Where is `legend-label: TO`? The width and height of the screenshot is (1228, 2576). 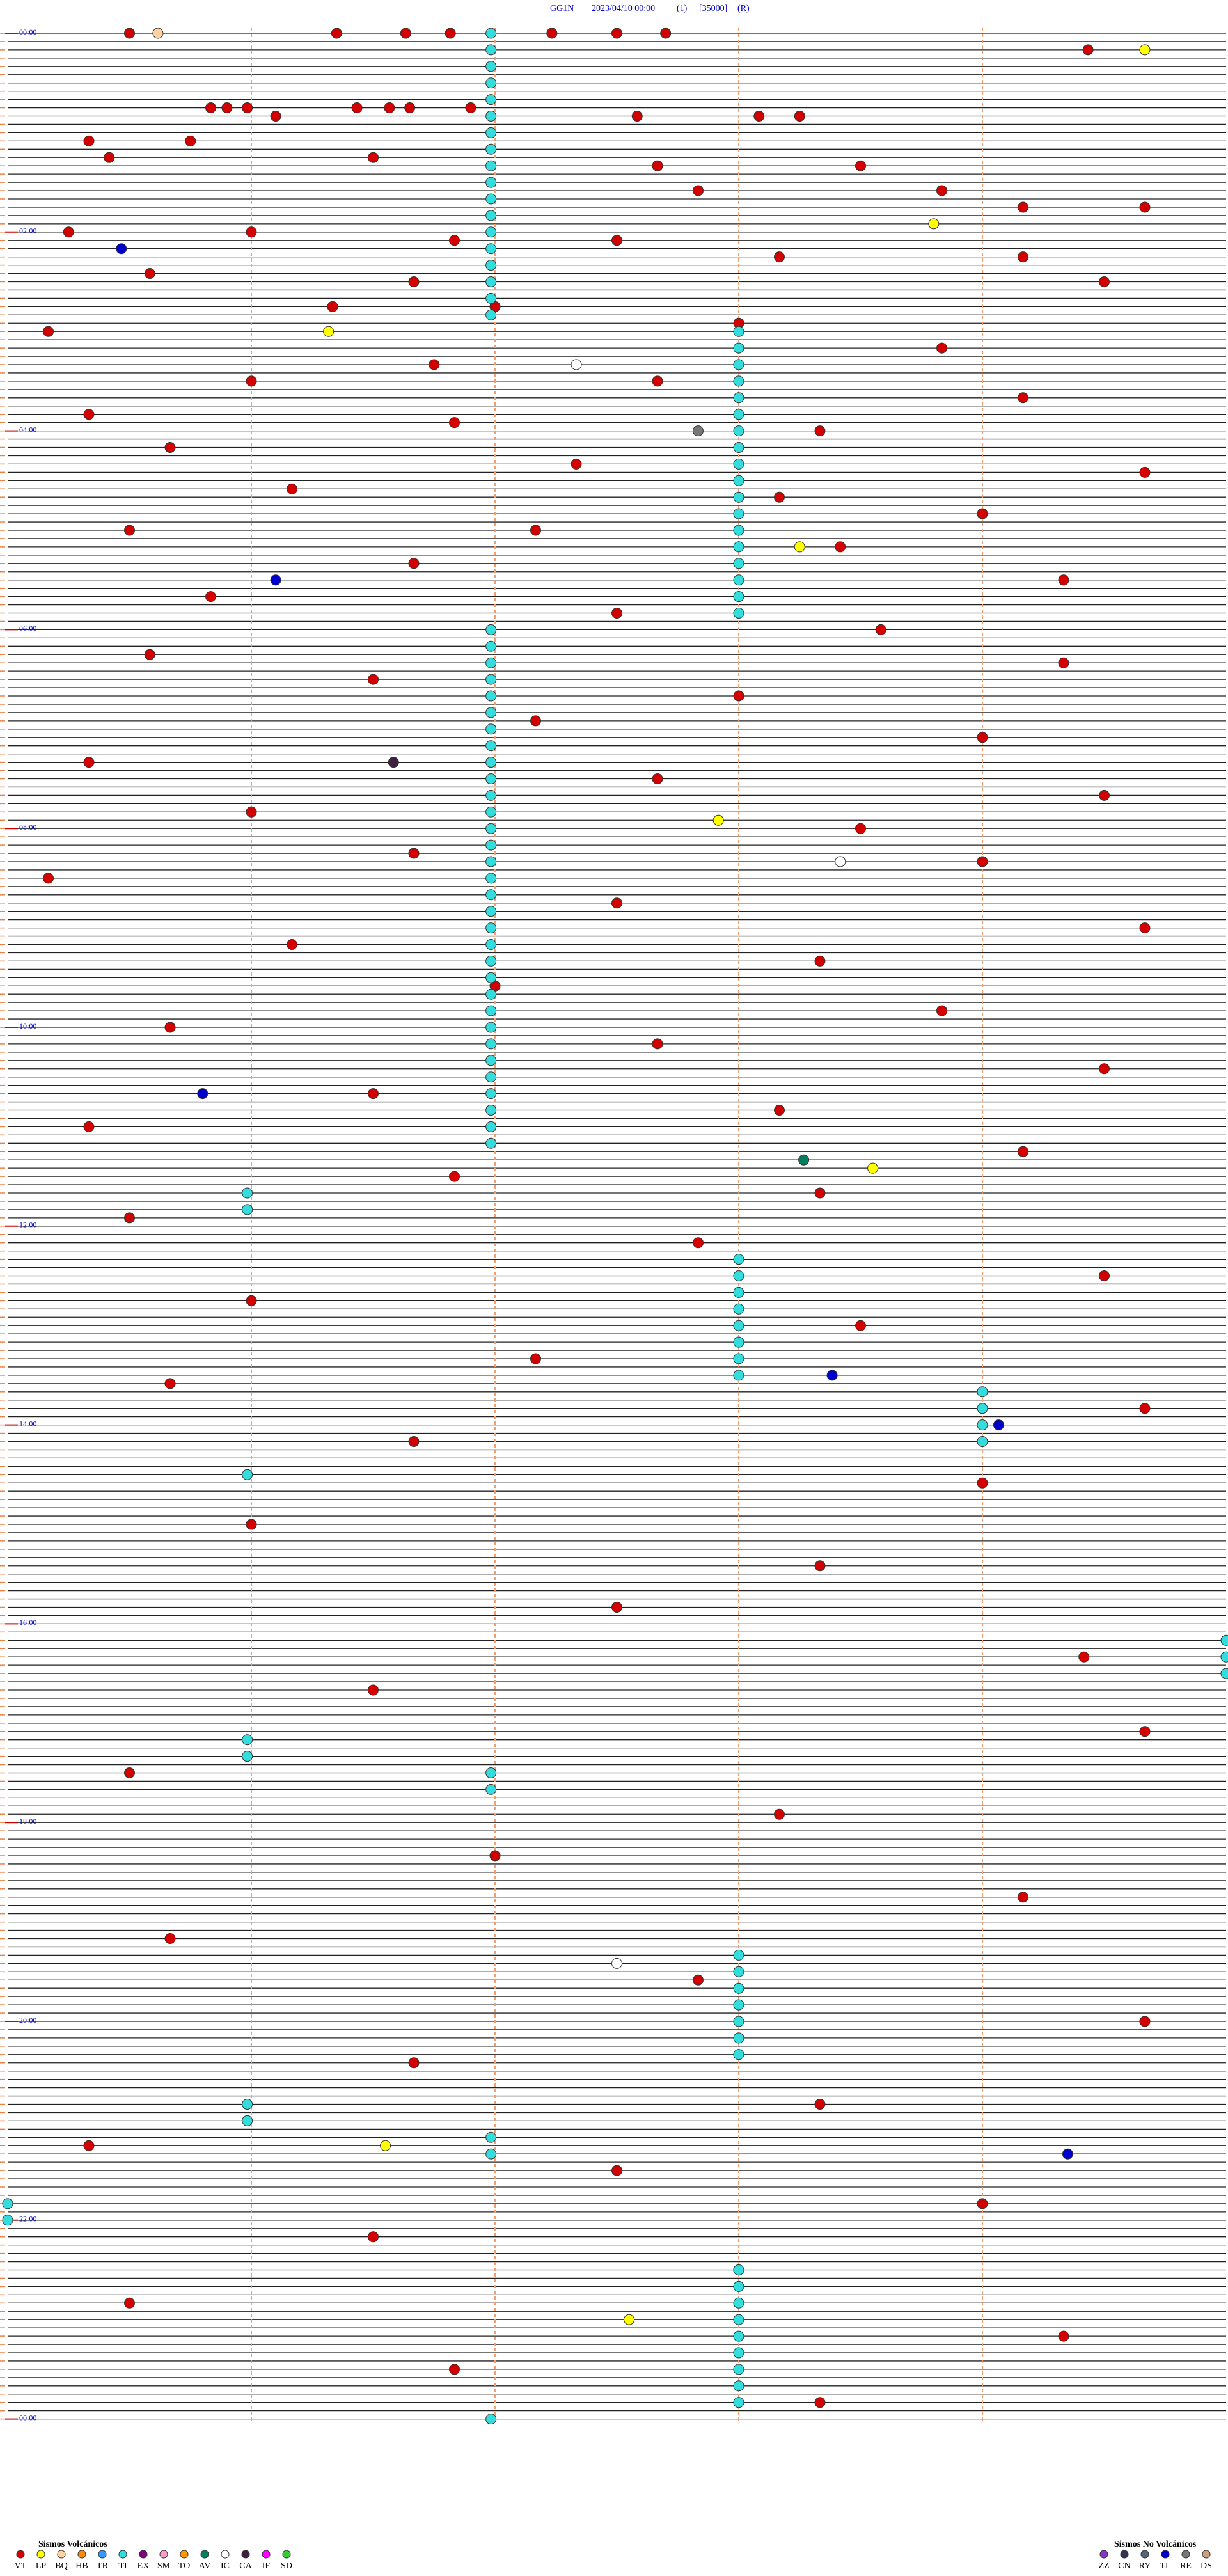
legend-label: TO is located at coordinates (184, 2566).